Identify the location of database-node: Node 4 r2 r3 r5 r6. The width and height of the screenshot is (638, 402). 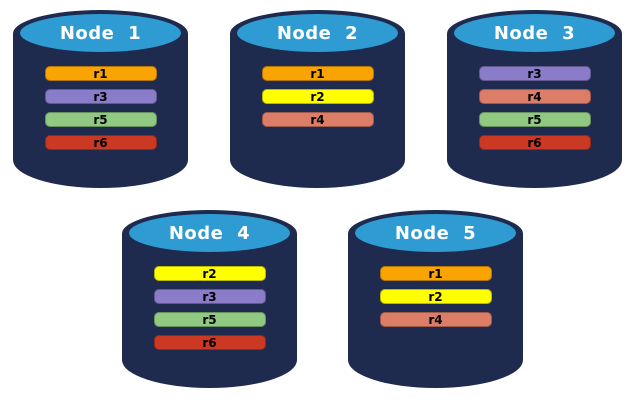
(209, 299).